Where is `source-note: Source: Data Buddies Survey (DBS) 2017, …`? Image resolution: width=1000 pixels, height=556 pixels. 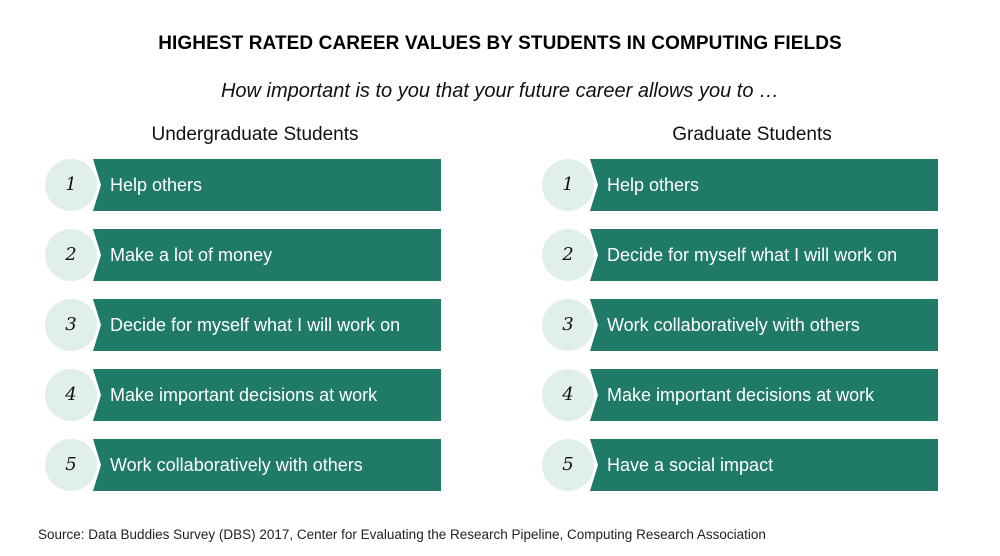
source-note: Source: Data Buddies Survey (DBS) 2017, … is located at coordinates (402, 534).